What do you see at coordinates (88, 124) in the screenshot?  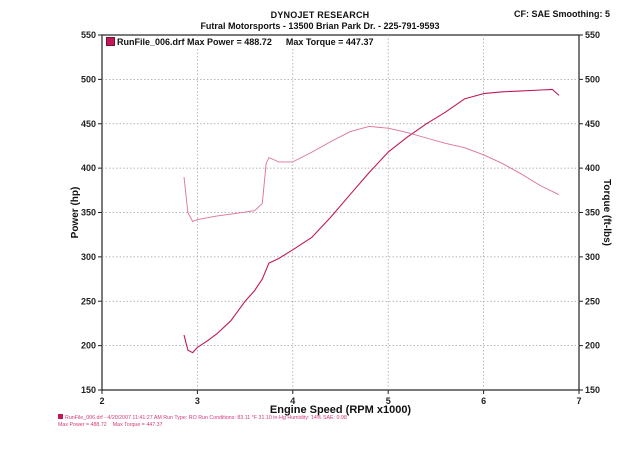 I see `y-tick-label-left: 450` at bounding box center [88, 124].